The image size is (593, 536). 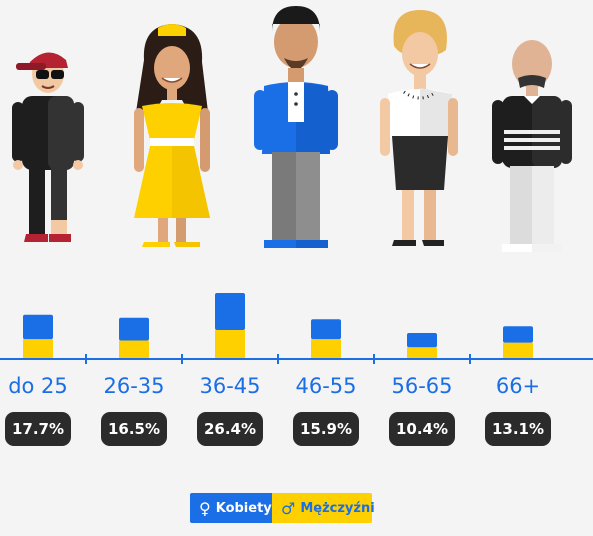 I want to click on legend-item-women: ♀ Kobiety, so click(x=231, y=508).